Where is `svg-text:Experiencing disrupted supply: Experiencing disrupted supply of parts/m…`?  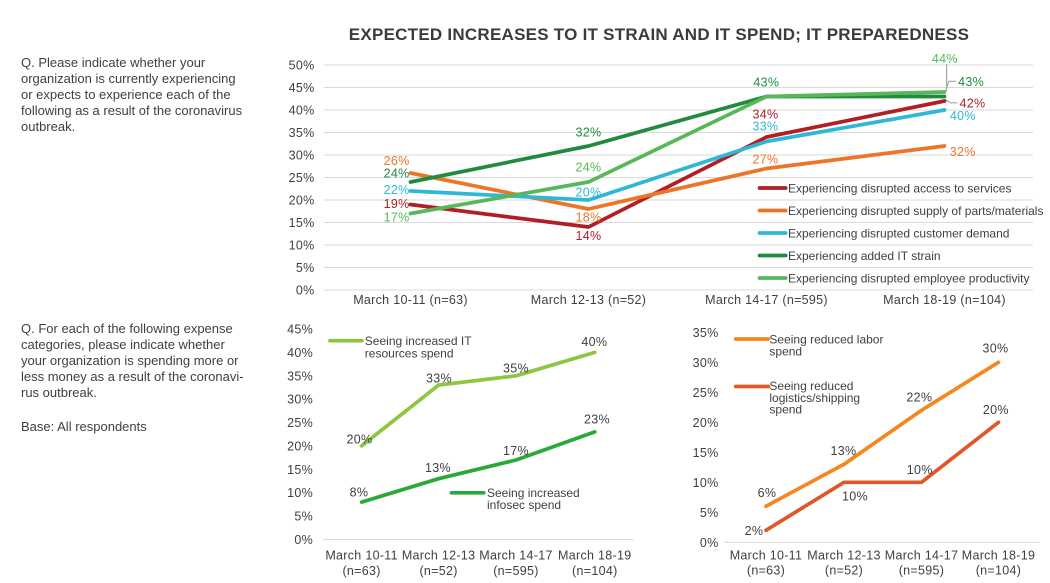 svg-text:Experiencing disrupted supply: Experiencing disrupted supply of parts/m… is located at coordinates (915, 211).